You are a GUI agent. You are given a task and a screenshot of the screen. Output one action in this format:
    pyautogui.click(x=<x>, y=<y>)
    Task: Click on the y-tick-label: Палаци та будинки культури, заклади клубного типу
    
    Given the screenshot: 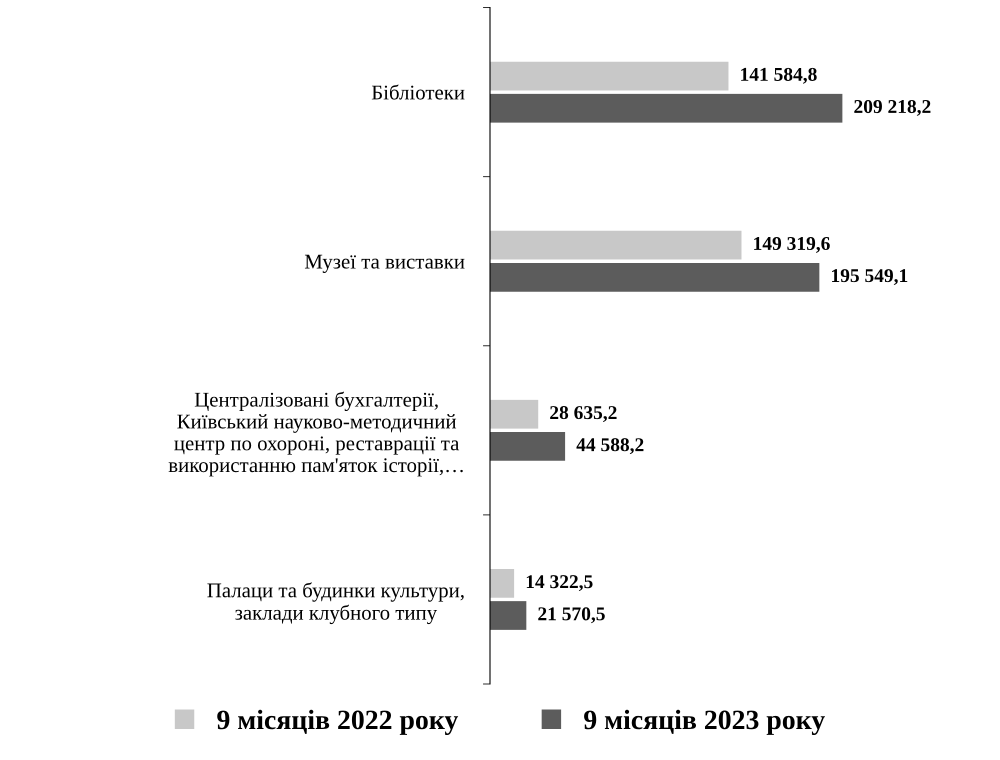 What is the action you would take?
    pyautogui.click(x=335, y=603)
    